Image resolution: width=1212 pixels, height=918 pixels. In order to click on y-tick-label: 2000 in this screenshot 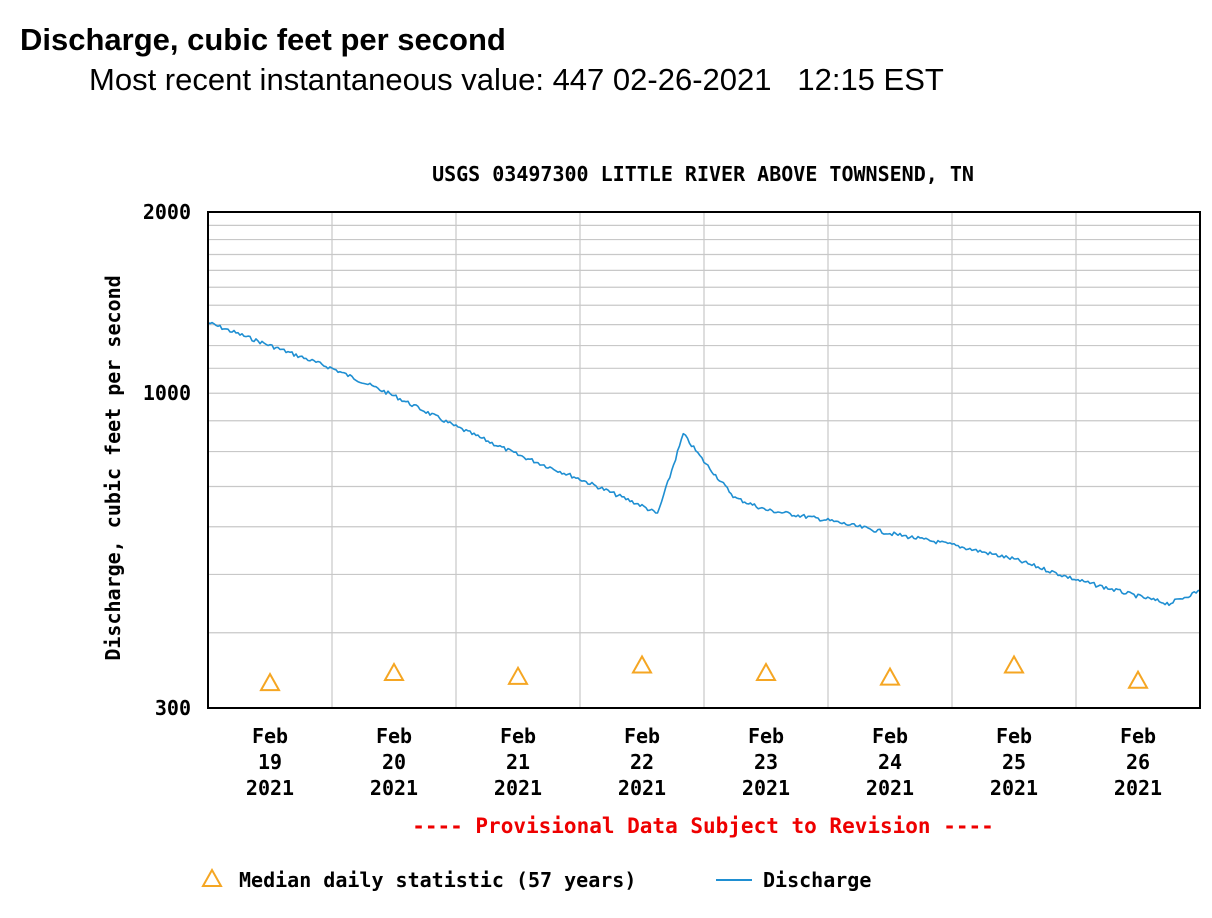, I will do `click(167, 212)`.